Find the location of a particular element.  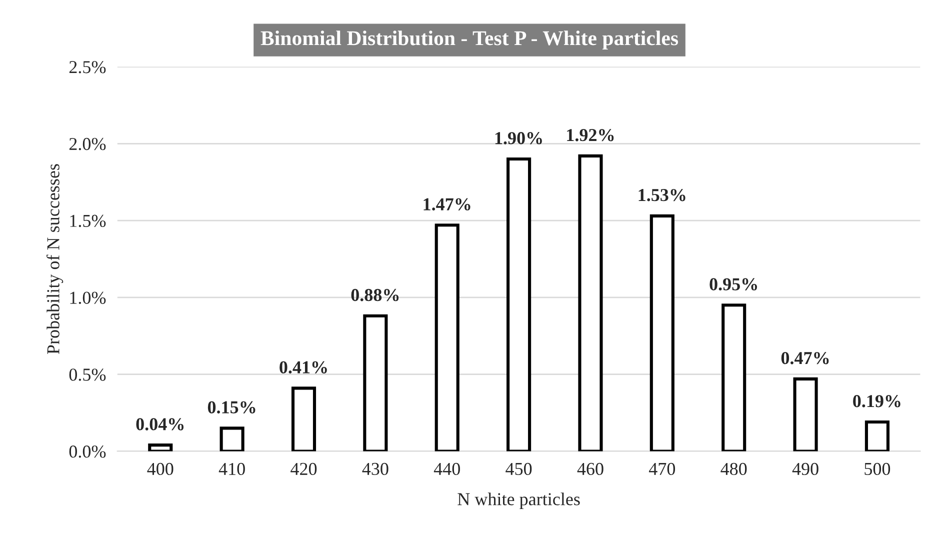

data-label: 0.04% is located at coordinates (160, 424).